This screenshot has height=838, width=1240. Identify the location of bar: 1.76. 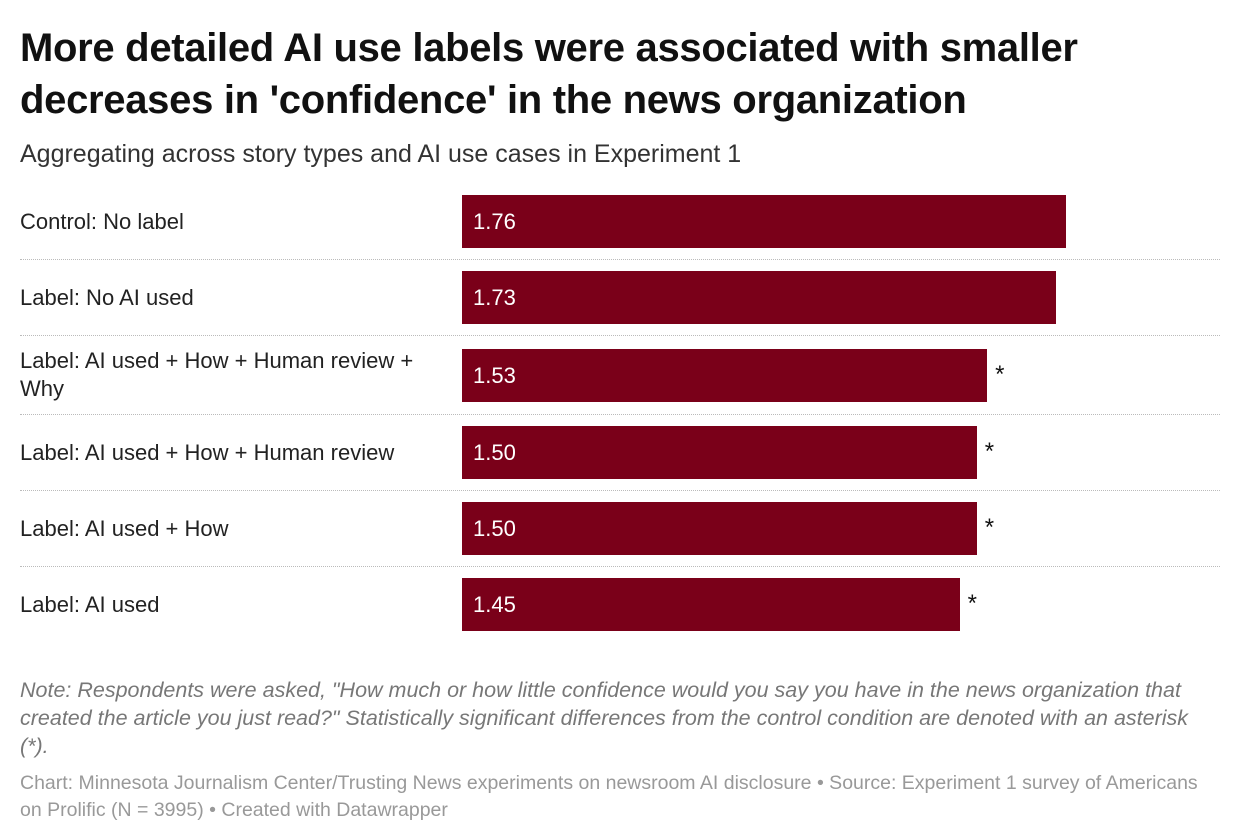
(764, 221).